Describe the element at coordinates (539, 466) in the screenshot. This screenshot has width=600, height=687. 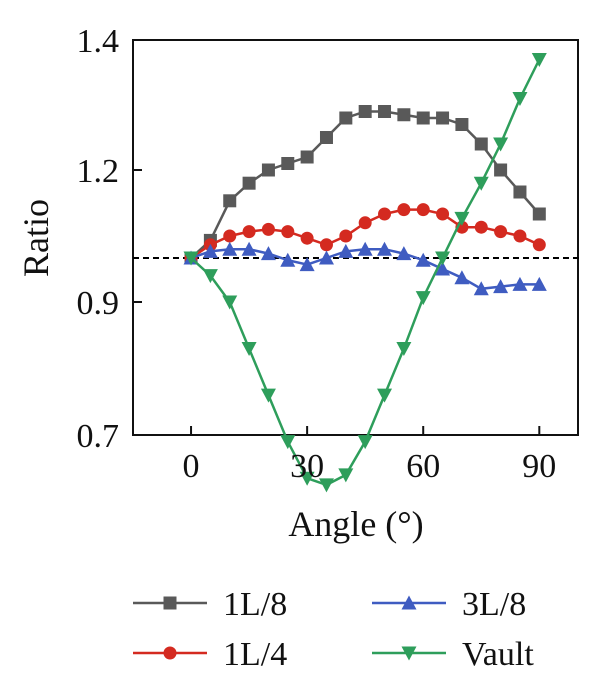
I see `x-tick-label: 90` at that location.